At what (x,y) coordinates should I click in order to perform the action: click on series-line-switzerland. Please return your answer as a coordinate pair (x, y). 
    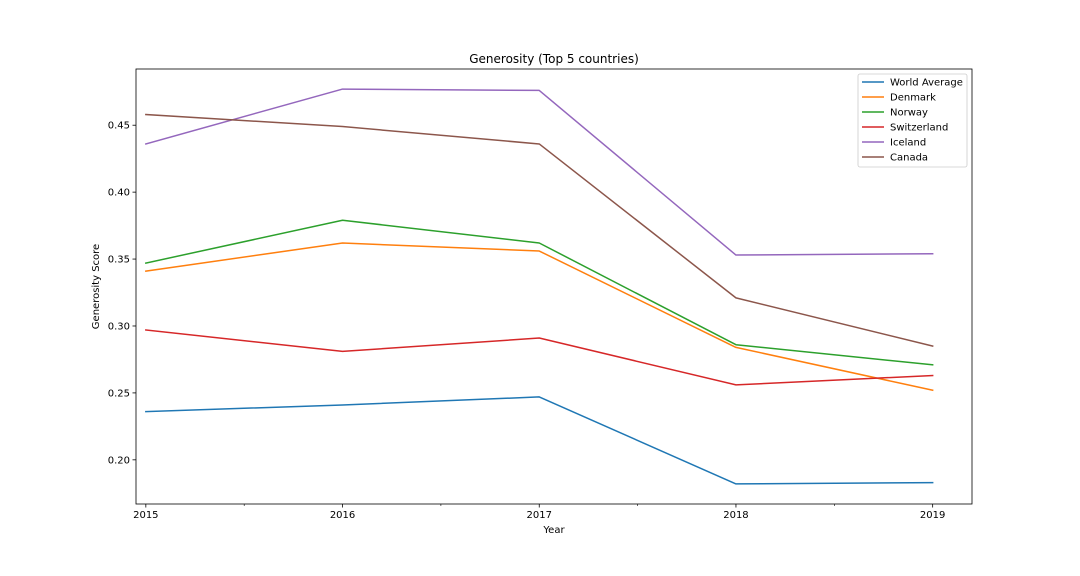
    Looking at the image, I should click on (539, 357).